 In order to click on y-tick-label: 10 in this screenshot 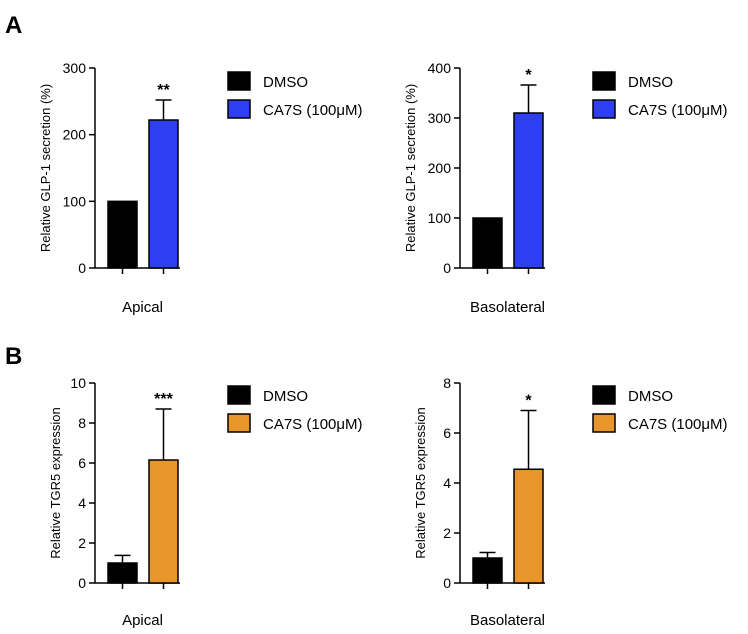, I will do `click(78, 383)`.